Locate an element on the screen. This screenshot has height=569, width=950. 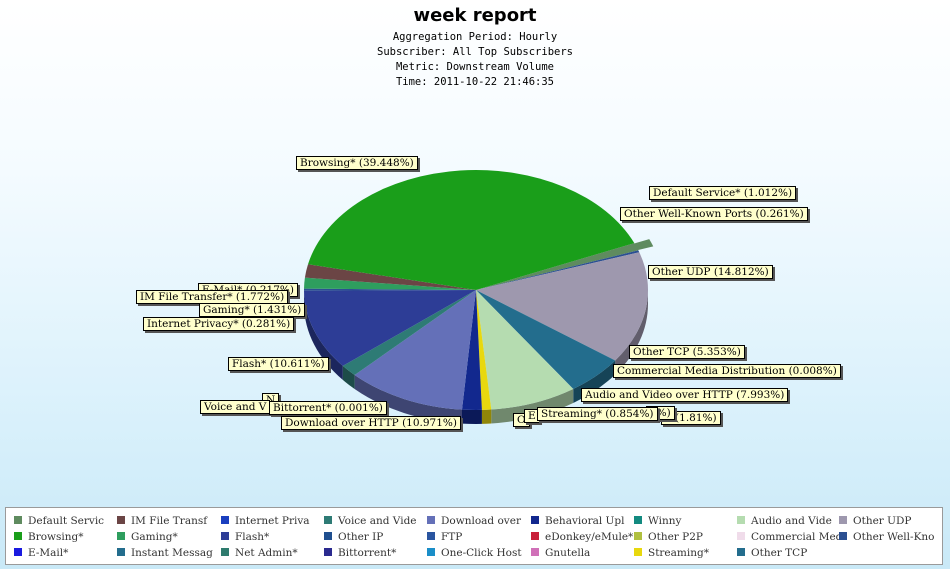
legend-label: Voice and Vide is located at coordinates (377, 521).